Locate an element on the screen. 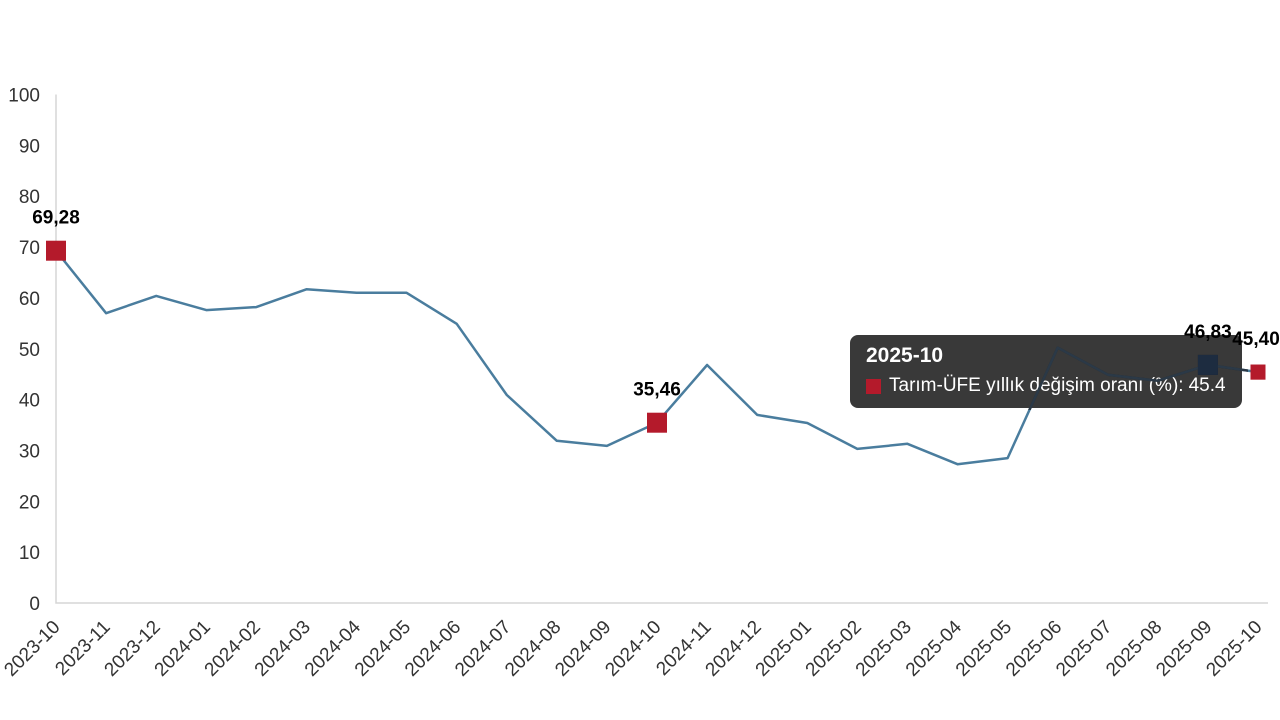 This screenshot has height=720, width=1280. y-axis-tick-label: 40 is located at coordinates (29, 401).